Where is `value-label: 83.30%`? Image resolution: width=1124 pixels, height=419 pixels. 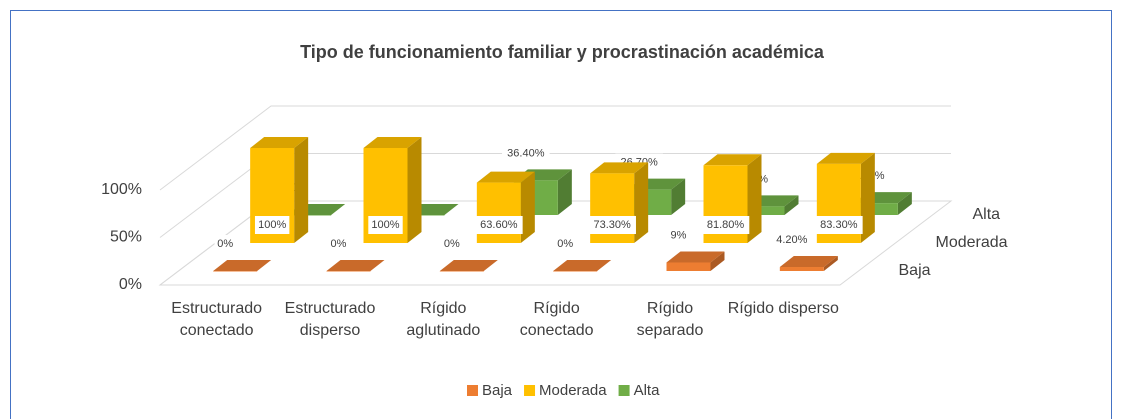 value-label: 83.30% is located at coordinates (839, 225).